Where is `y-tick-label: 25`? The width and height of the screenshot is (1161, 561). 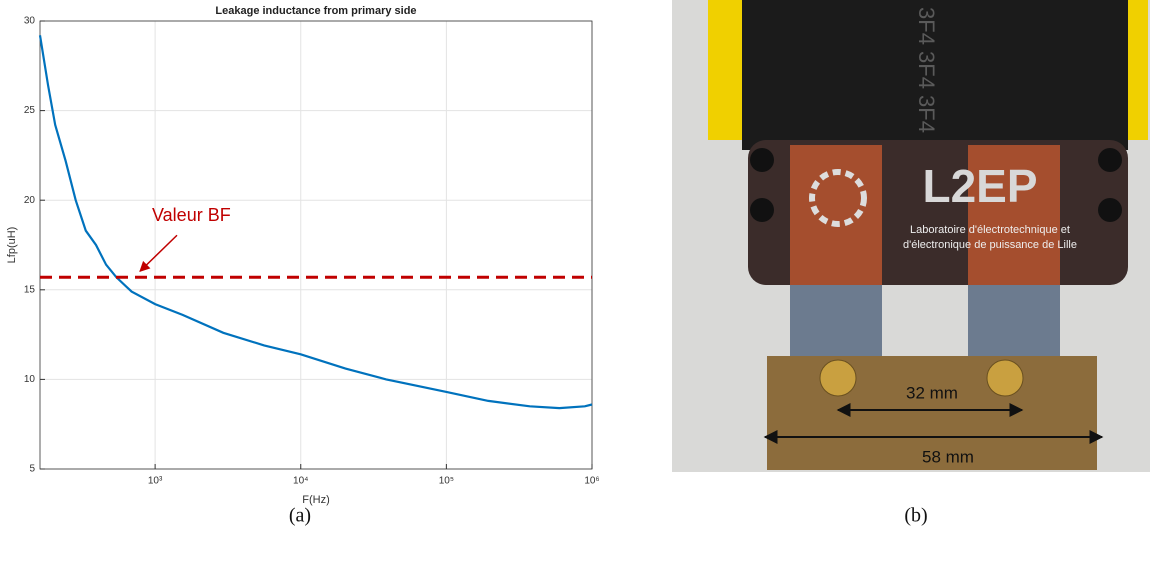 y-tick-label: 25 is located at coordinates (30, 110).